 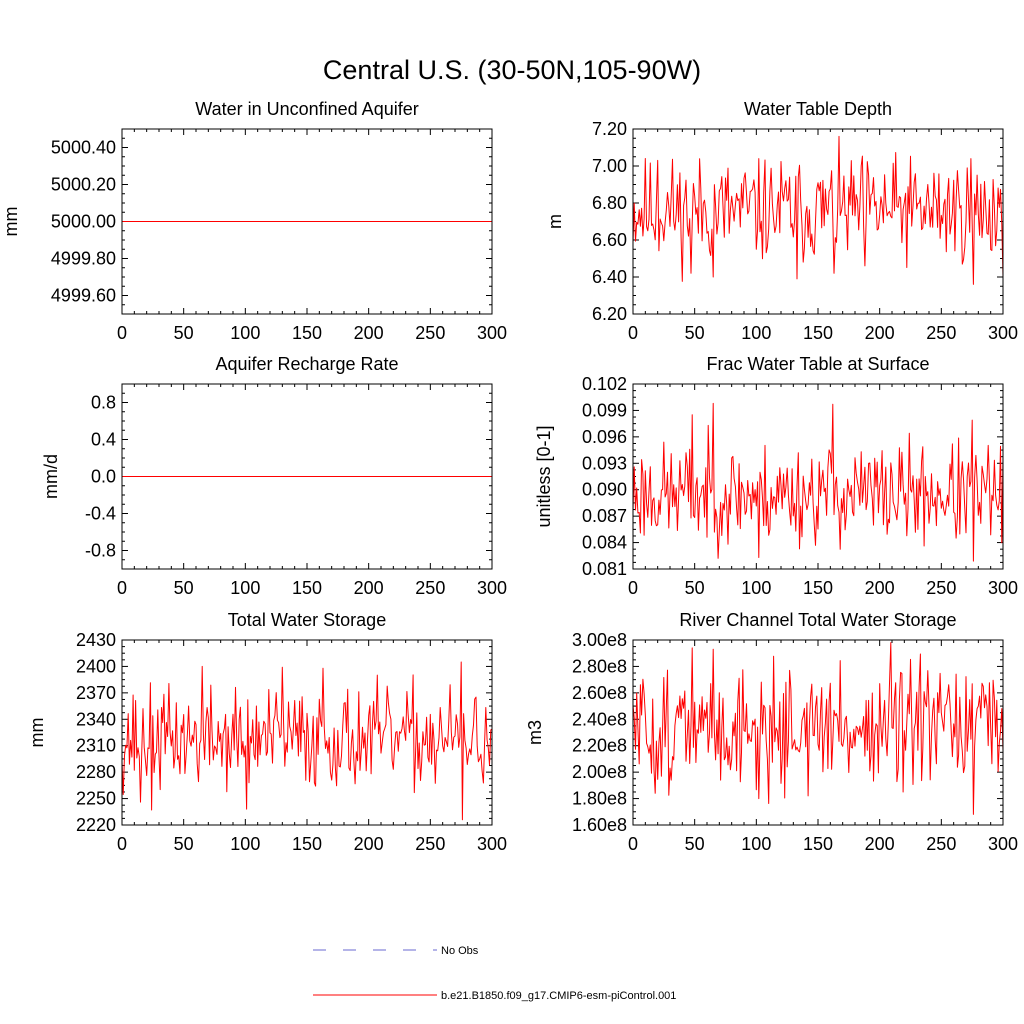 I want to click on y-tick-label: 0.090, so click(x=604, y=490).